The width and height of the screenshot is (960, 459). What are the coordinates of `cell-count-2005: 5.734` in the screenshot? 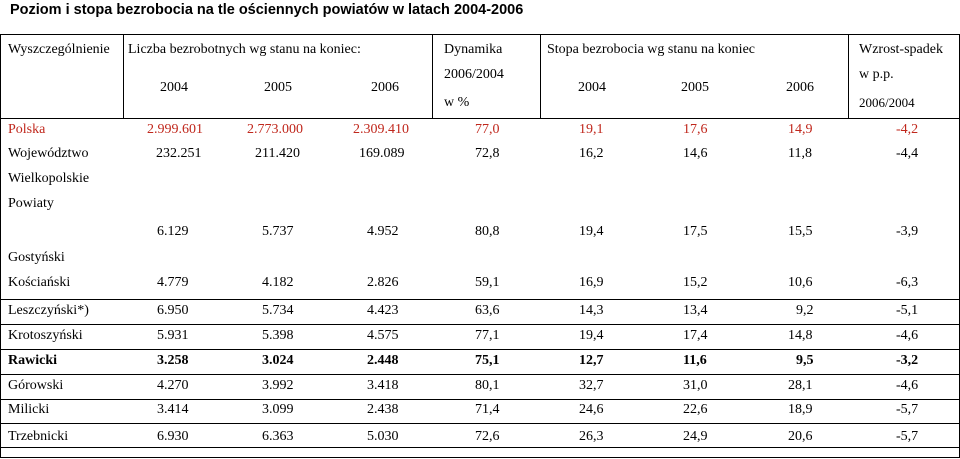 It's located at (278, 310).